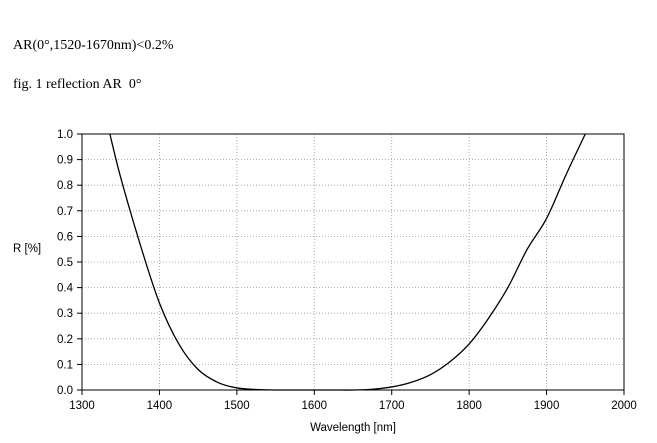  I want to click on x-tick-label: 1400, so click(160, 406).